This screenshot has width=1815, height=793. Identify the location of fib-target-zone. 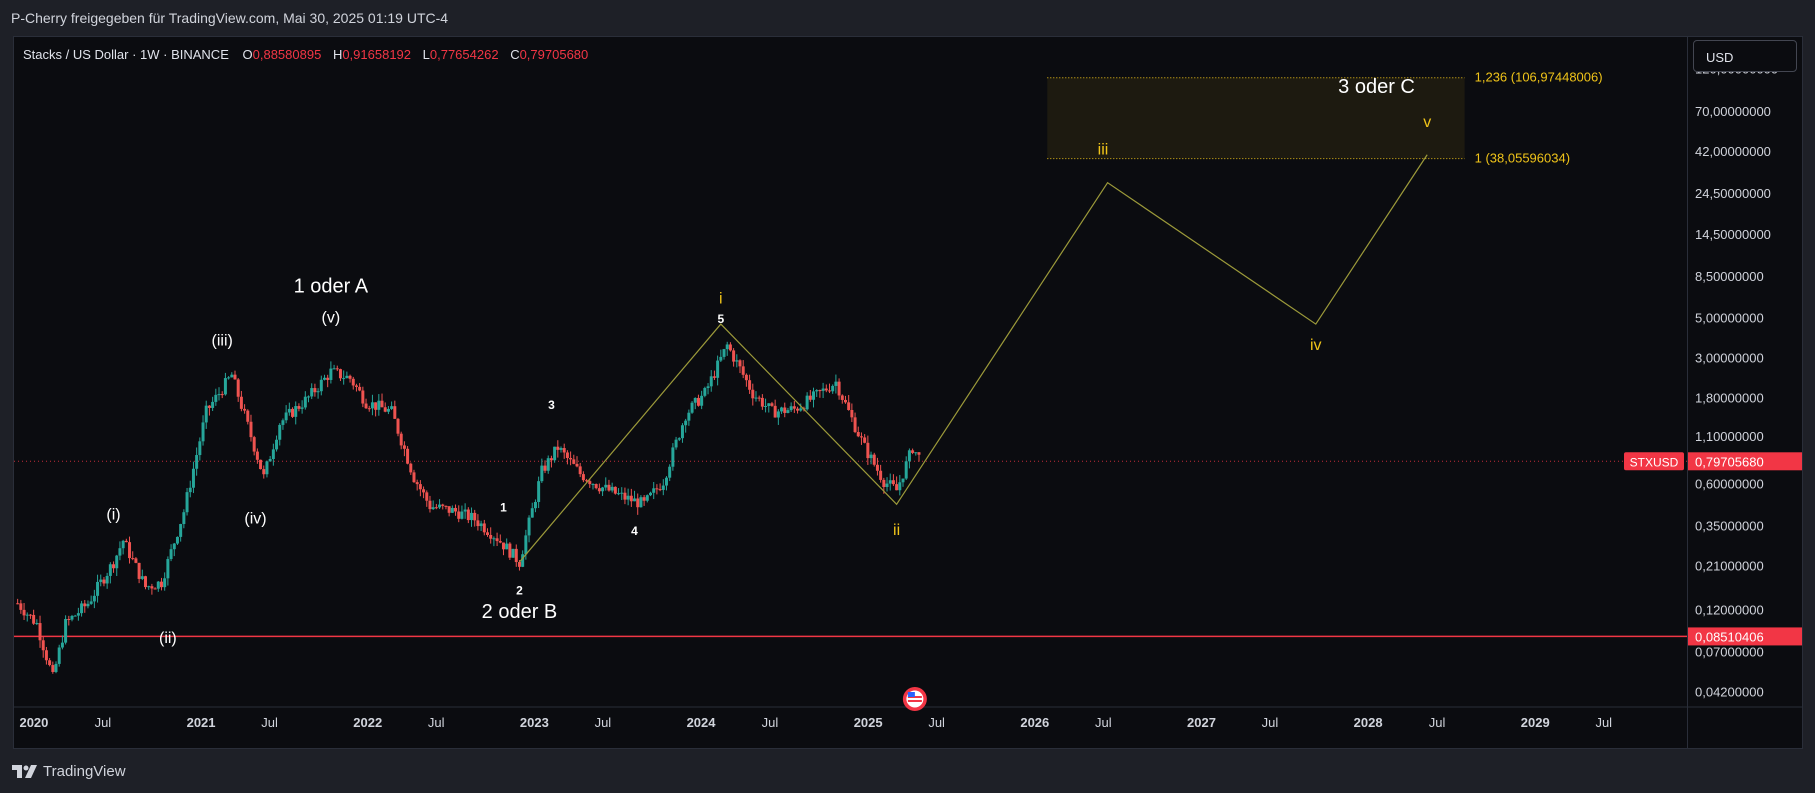
(1256, 118).